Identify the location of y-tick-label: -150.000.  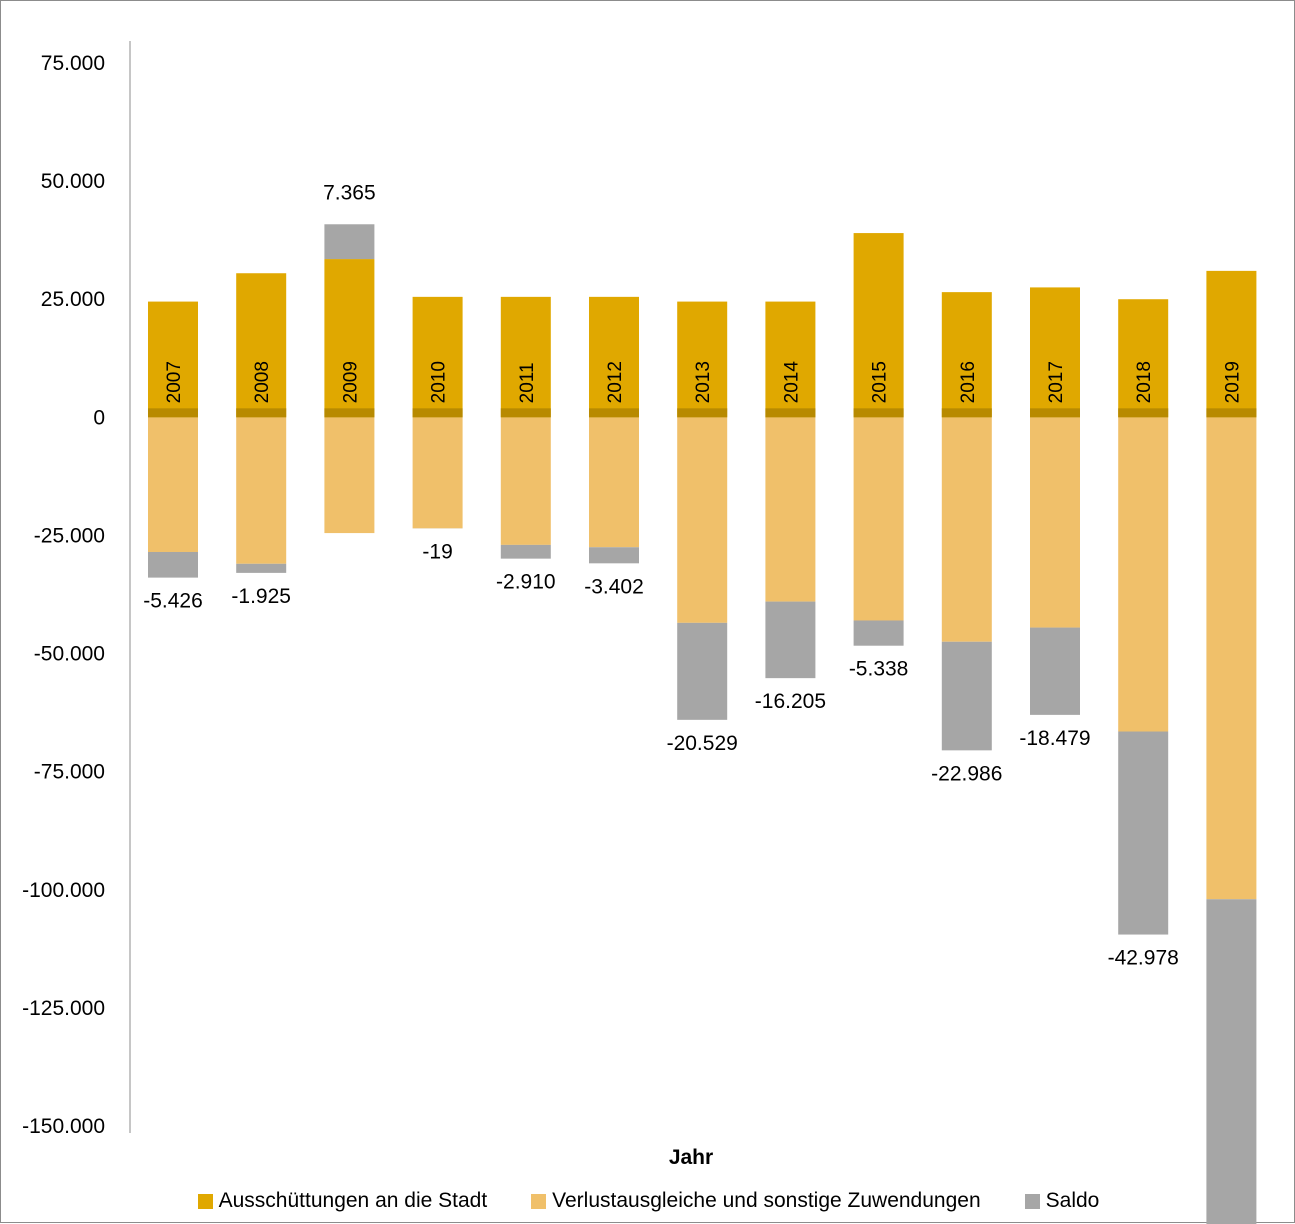
(63, 1126).